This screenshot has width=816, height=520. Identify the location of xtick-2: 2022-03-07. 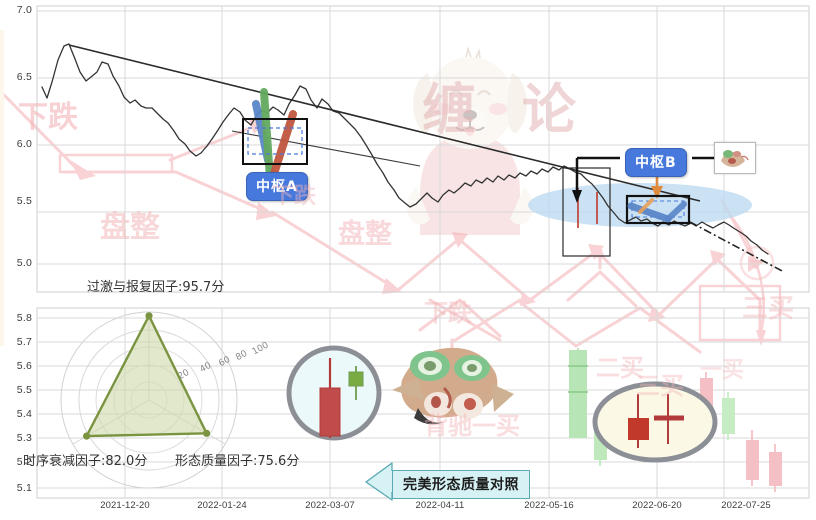
(330, 505).